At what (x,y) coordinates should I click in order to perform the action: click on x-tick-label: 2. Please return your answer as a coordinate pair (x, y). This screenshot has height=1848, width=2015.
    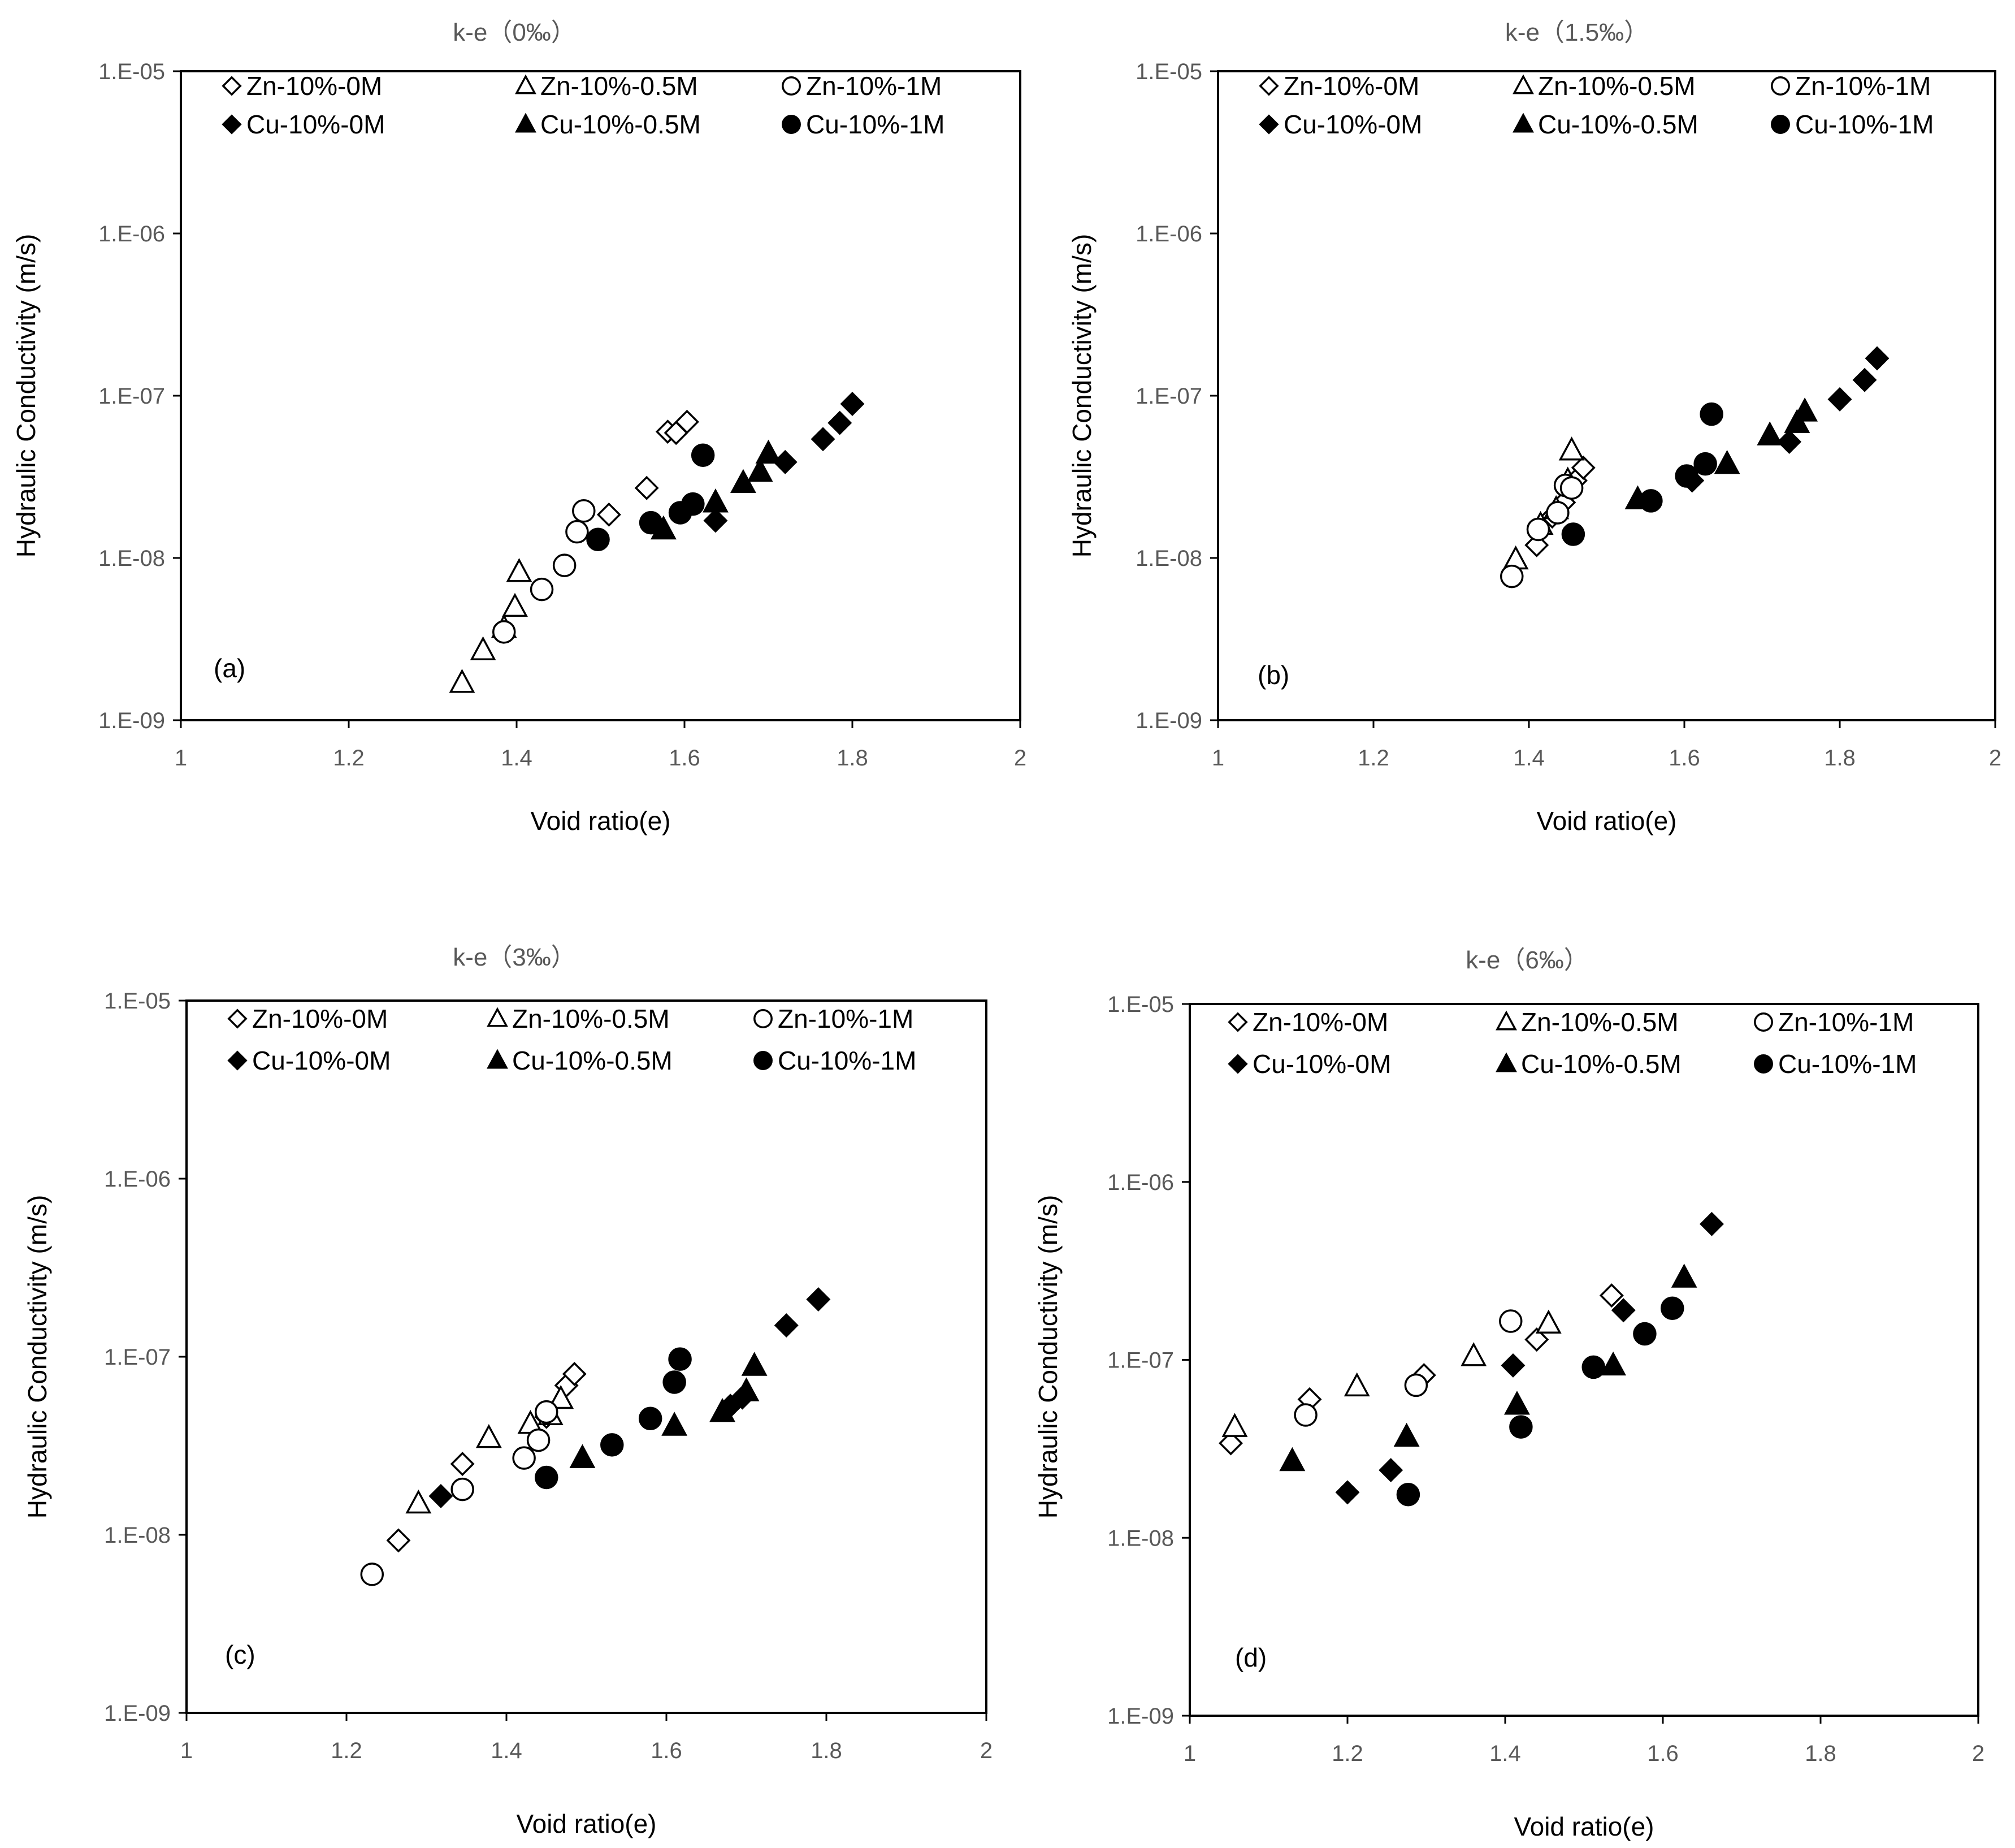
    Looking at the image, I should click on (1995, 759).